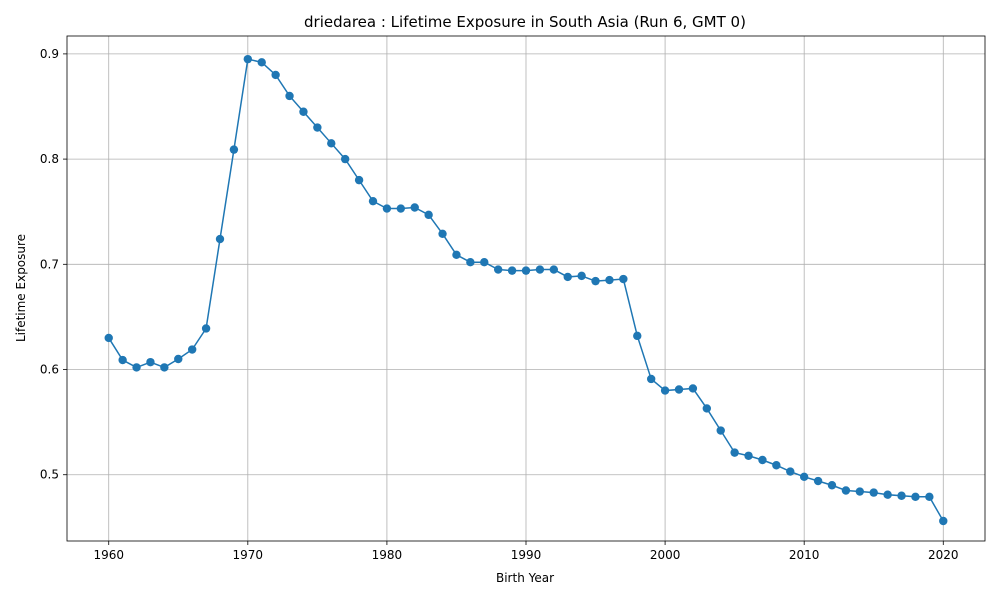  Describe the element at coordinates (108, 555) in the screenshot. I see `x-tick-label: 1960` at that location.